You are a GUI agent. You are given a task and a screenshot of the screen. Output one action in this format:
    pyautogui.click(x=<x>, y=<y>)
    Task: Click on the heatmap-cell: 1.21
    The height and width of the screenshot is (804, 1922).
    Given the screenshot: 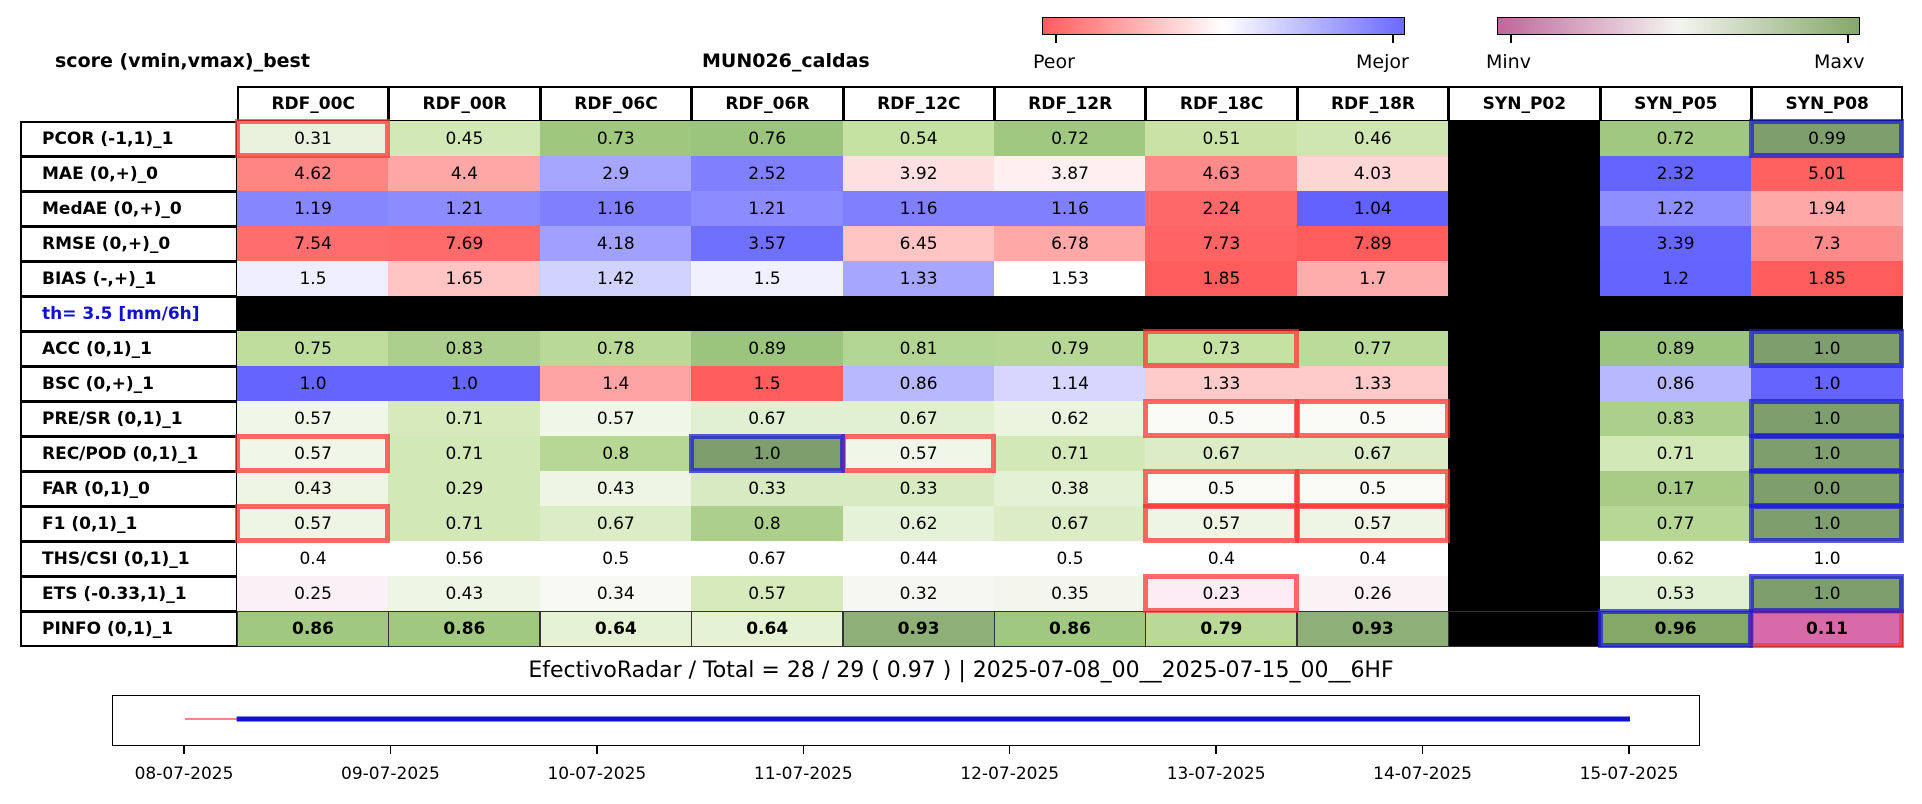 What is the action you would take?
    pyautogui.click(x=767, y=209)
    